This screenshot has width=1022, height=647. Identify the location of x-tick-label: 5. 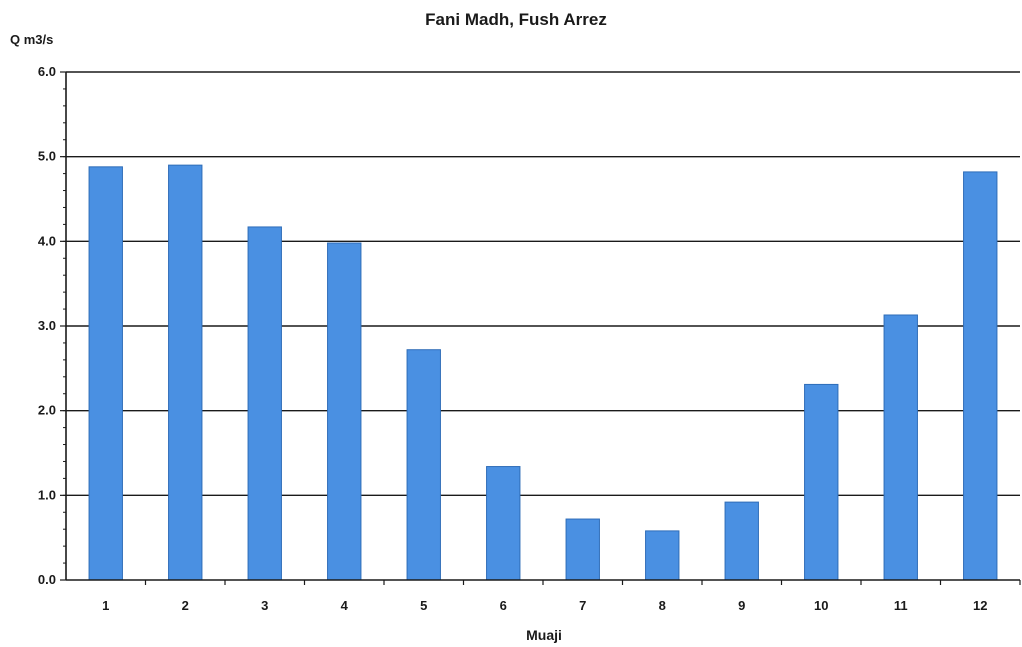
(423, 605).